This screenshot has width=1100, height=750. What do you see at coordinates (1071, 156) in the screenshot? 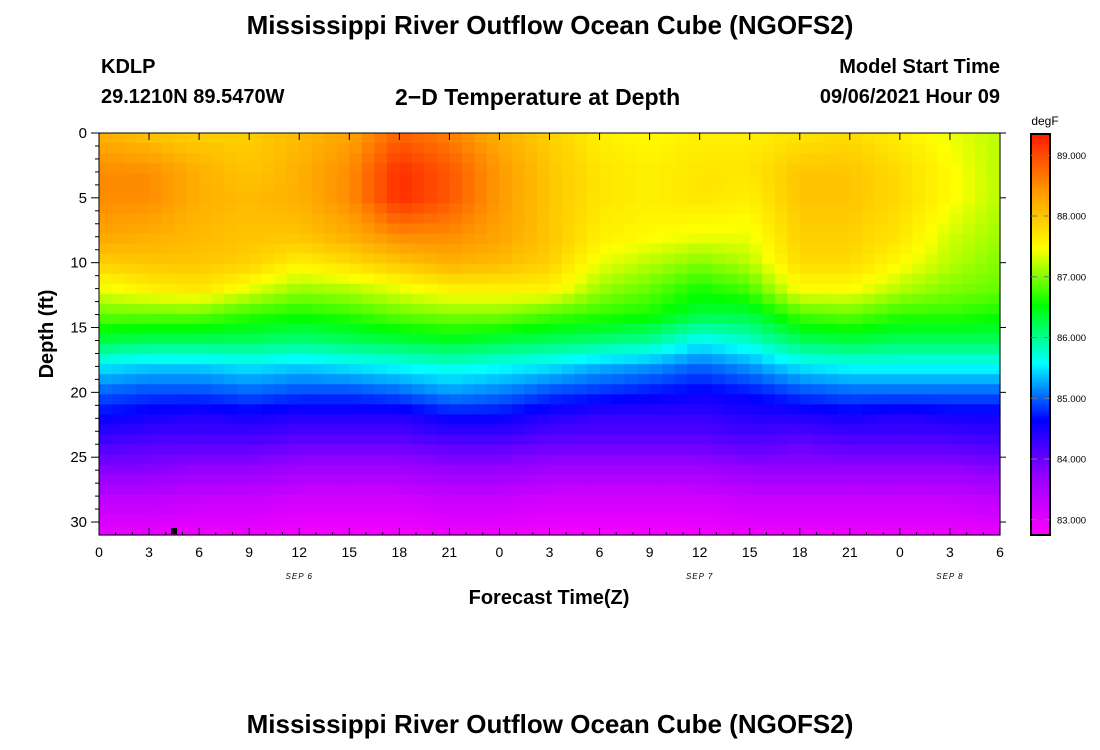
I see `colorbar-tick-label: 89.000` at bounding box center [1071, 156].